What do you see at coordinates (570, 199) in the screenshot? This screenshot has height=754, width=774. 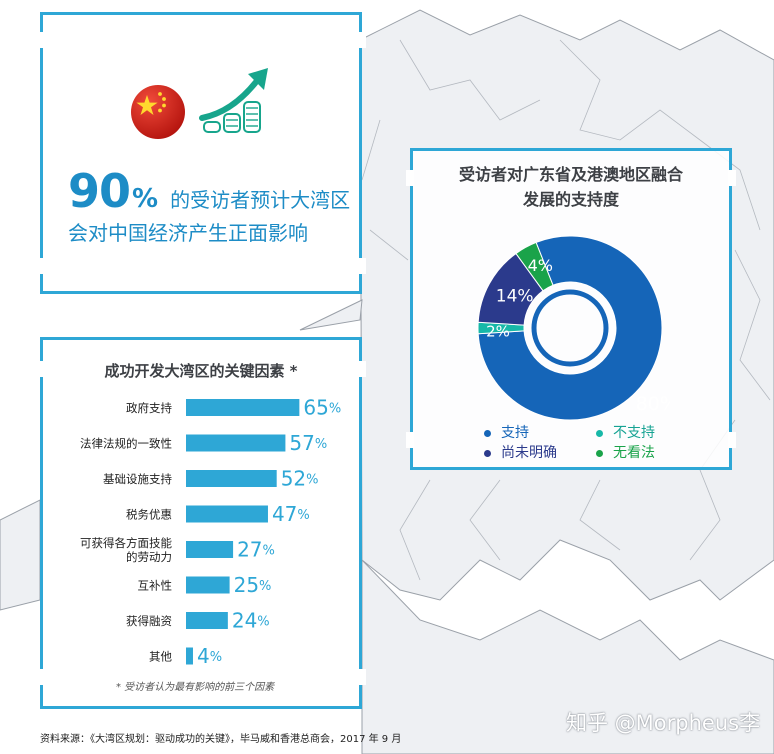 I see `pie-chart-title-line2: 发展的支持度` at bounding box center [570, 199].